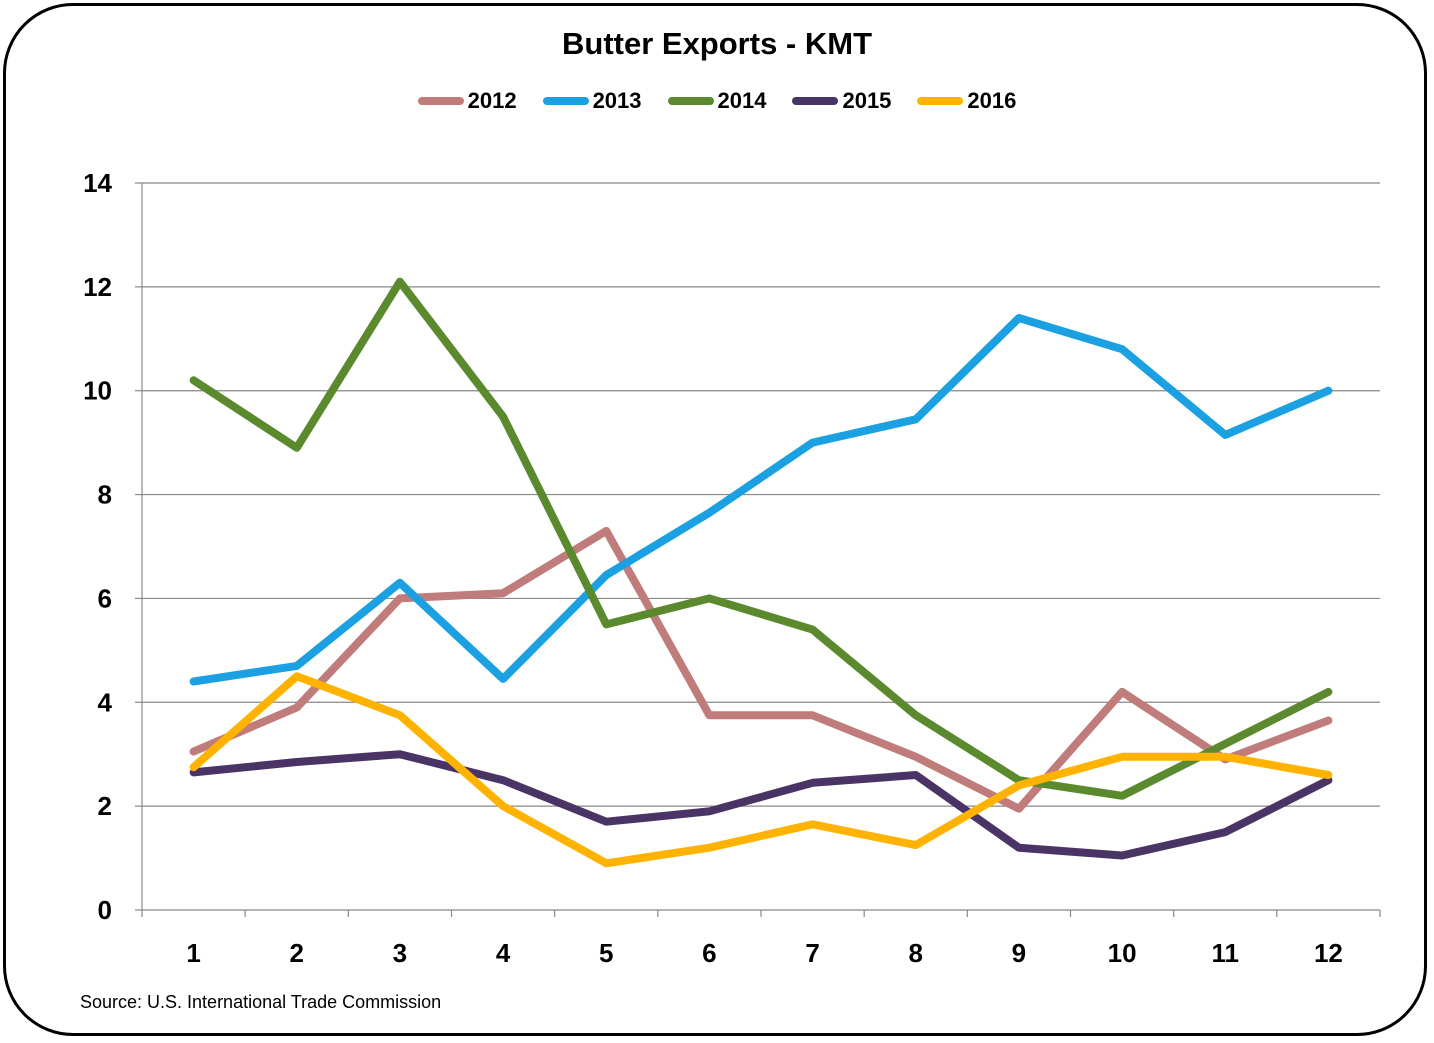 The image size is (1434, 1043). I want to click on y-tick-label-4: 4, so click(105, 702).